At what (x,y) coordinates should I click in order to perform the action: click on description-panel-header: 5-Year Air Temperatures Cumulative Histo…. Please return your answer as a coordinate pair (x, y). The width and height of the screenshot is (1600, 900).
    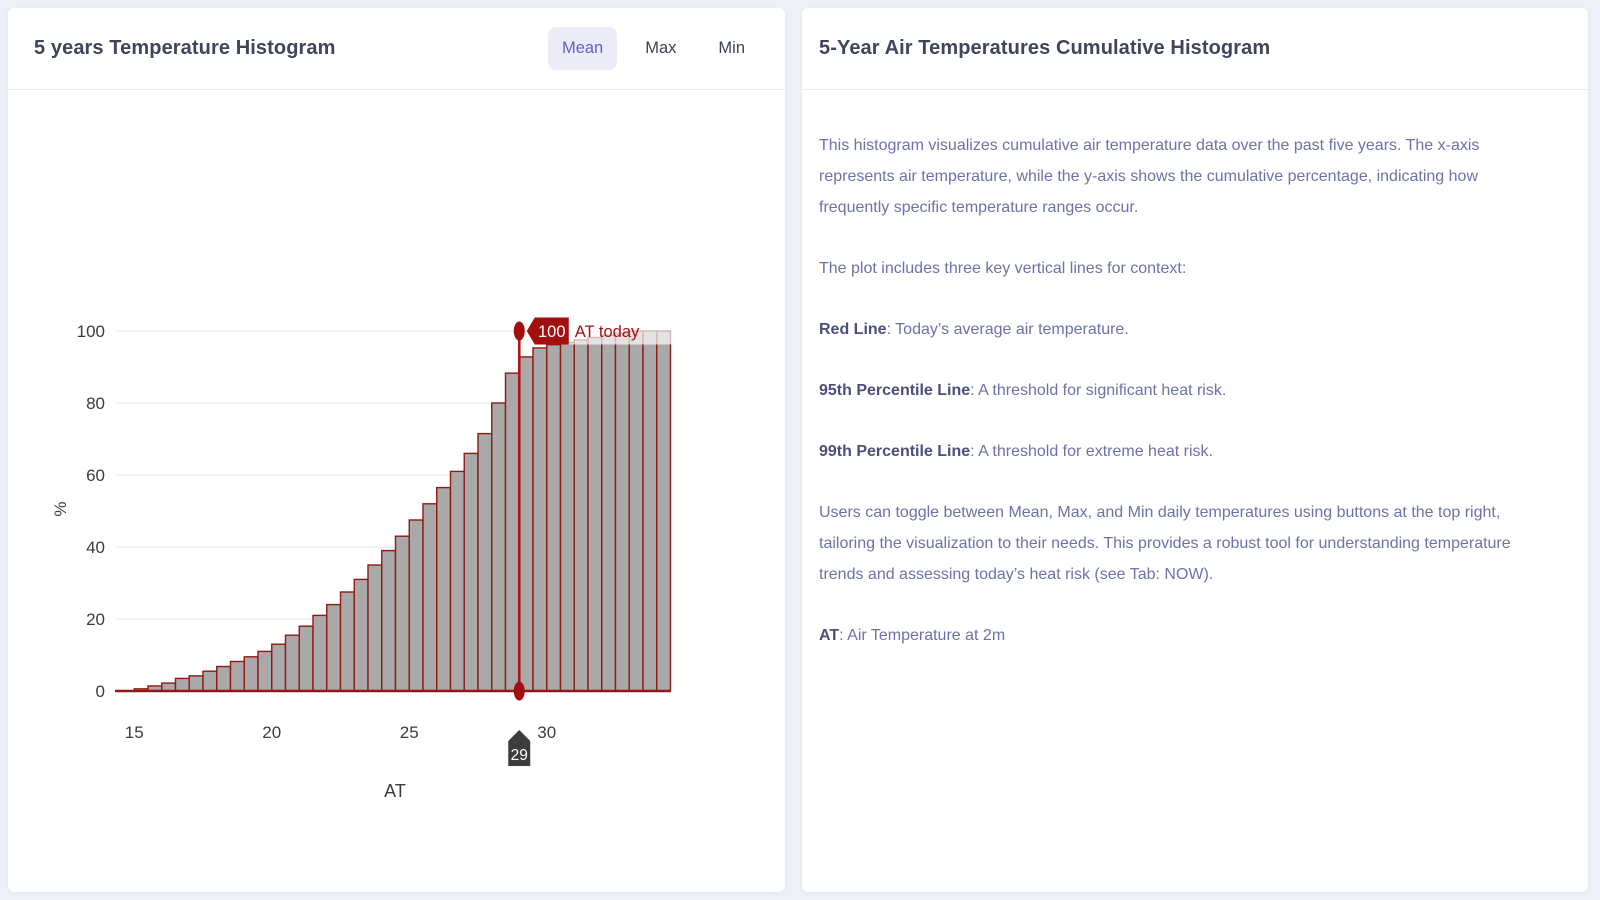
    Looking at the image, I should click on (1195, 49).